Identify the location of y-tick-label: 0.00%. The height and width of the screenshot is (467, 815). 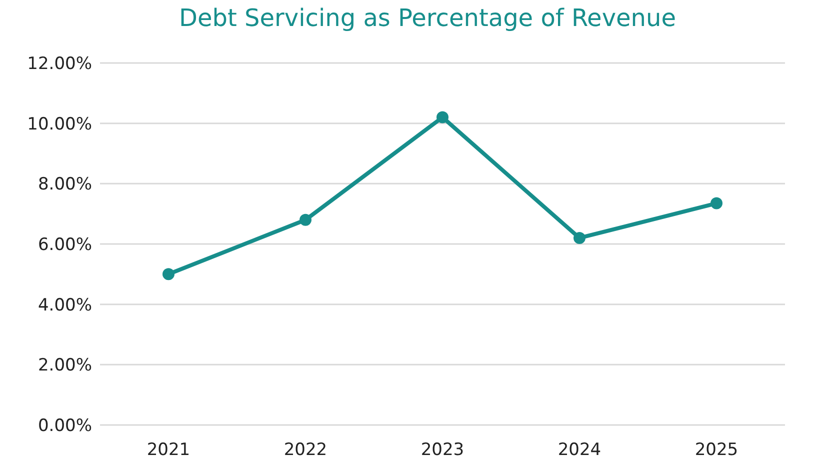
(65, 426).